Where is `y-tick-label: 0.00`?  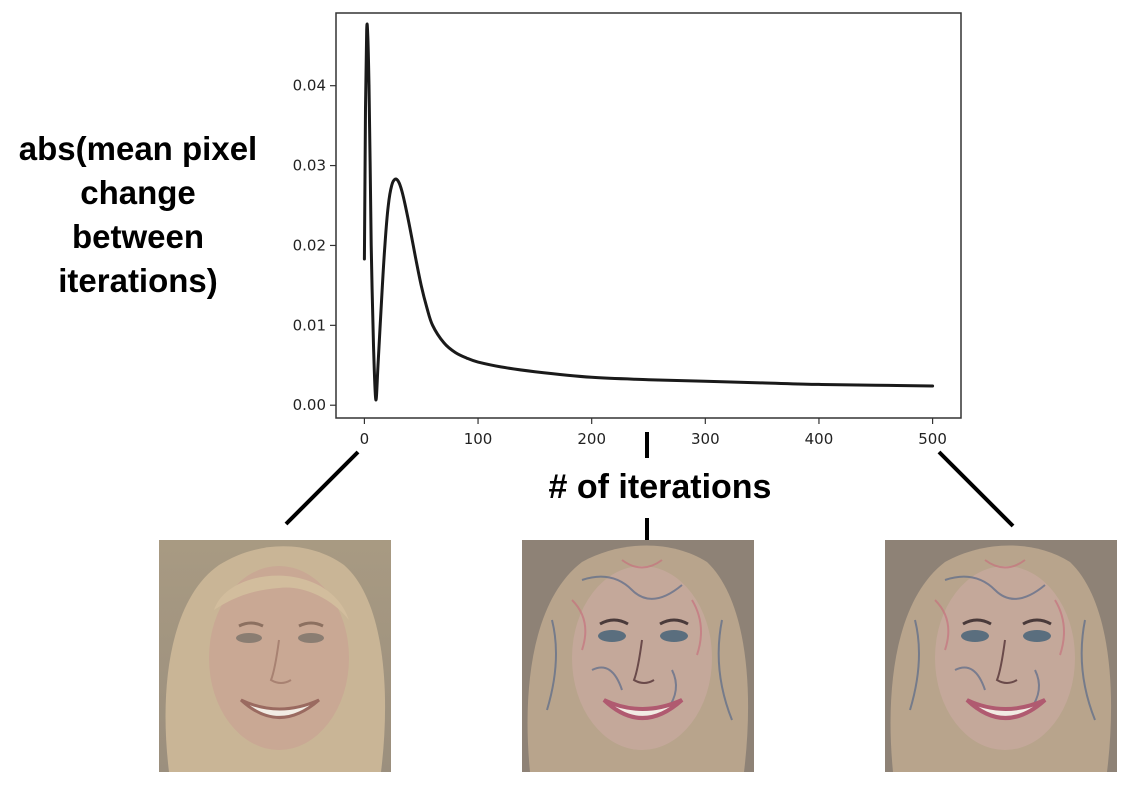
y-tick-label: 0.00 is located at coordinates (309, 405).